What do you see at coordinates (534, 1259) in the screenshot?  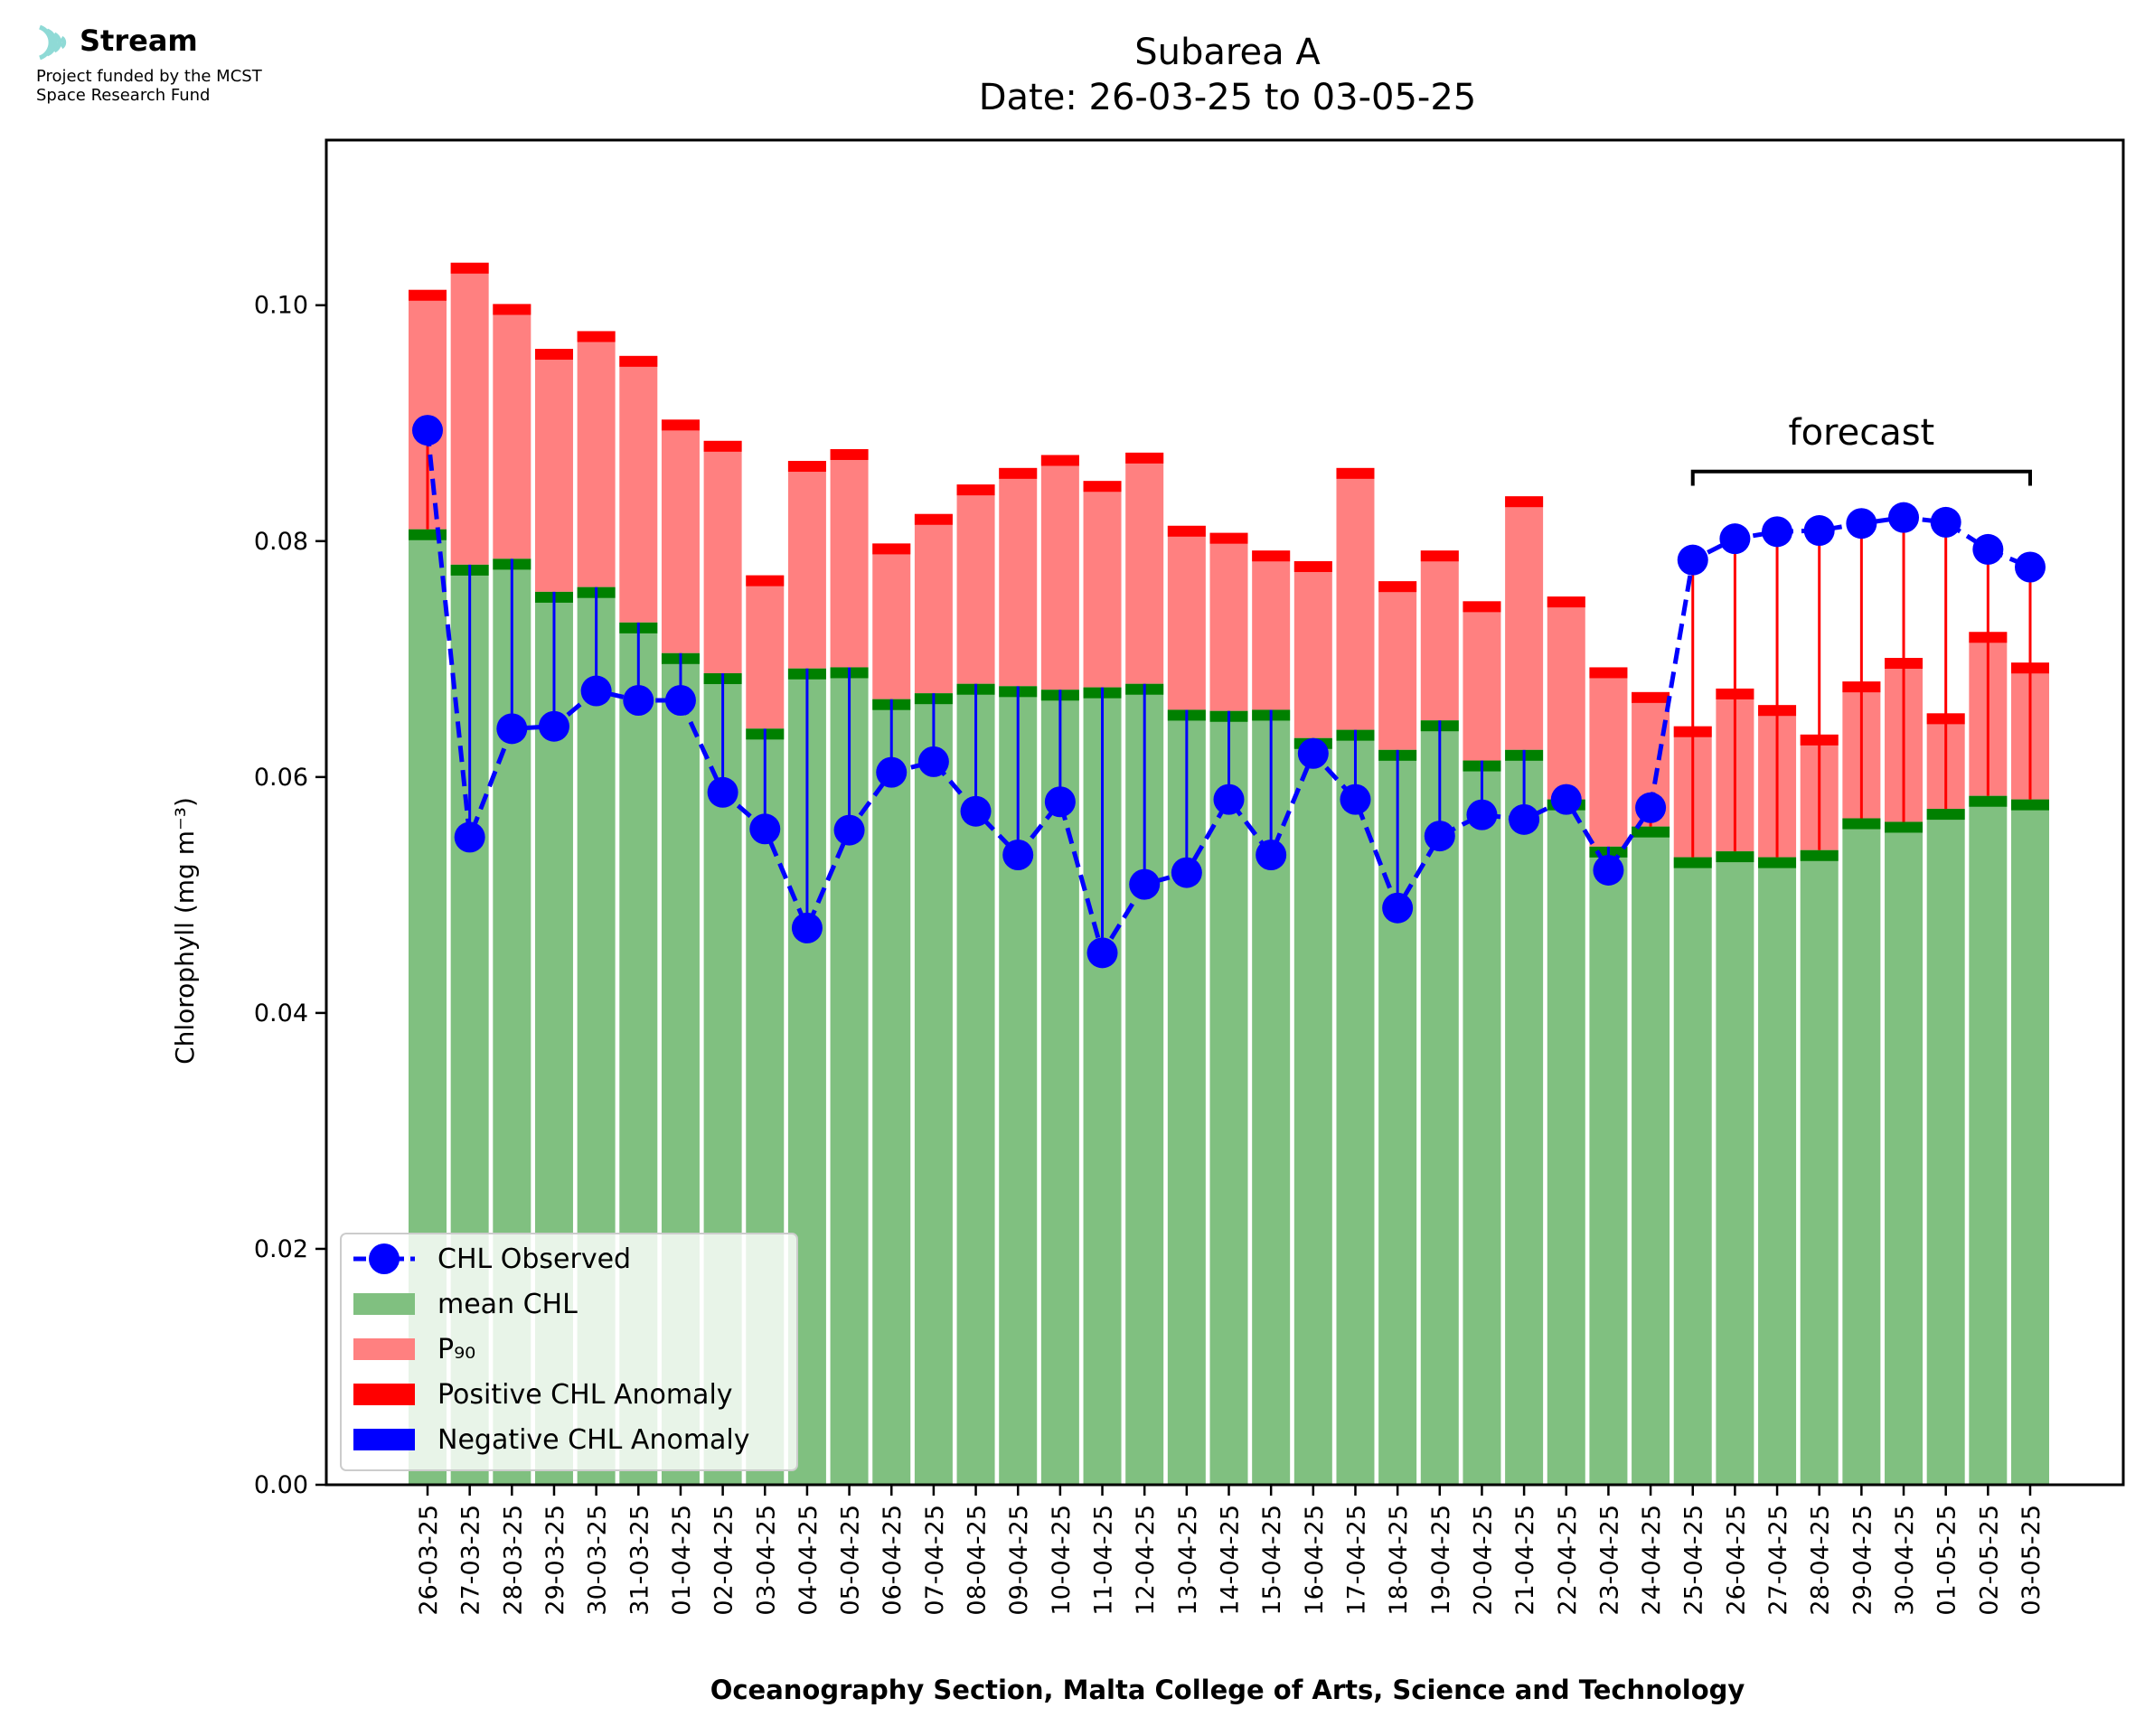 I see `legend-label: CHL Observed` at bounding box center [534, 1259].